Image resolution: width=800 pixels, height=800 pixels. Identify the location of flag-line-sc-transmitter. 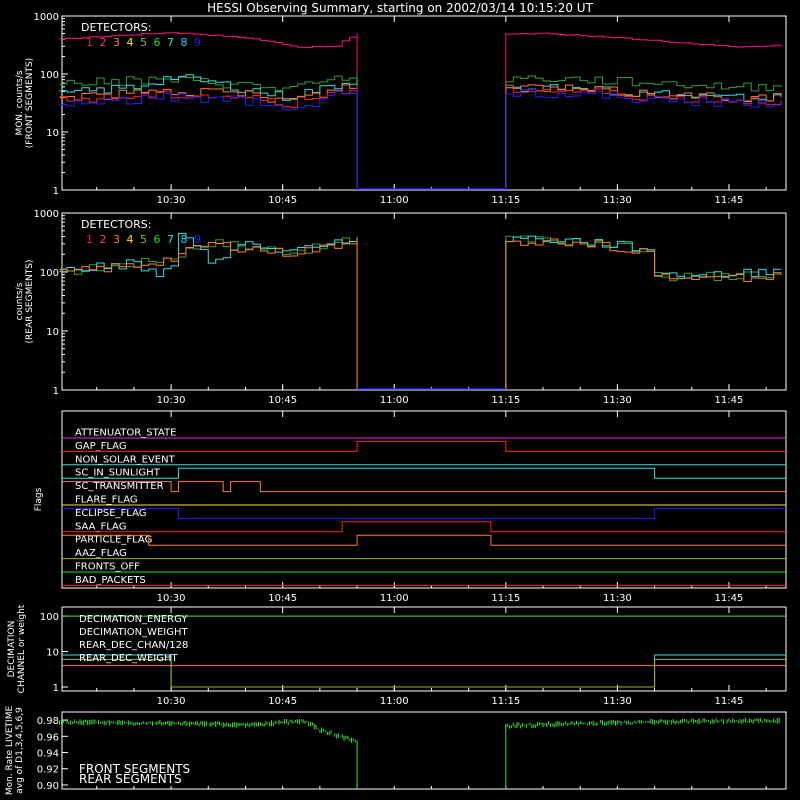
(424, 487).